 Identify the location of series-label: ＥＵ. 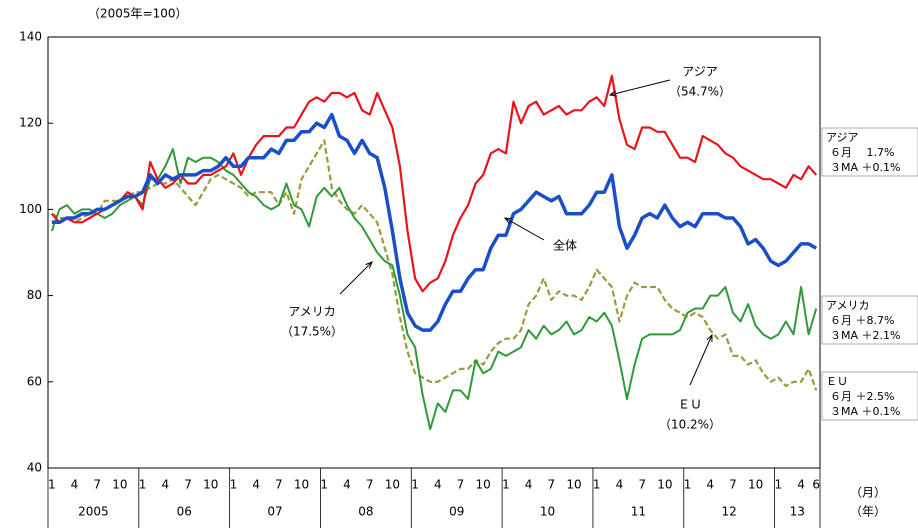
(690, 405).